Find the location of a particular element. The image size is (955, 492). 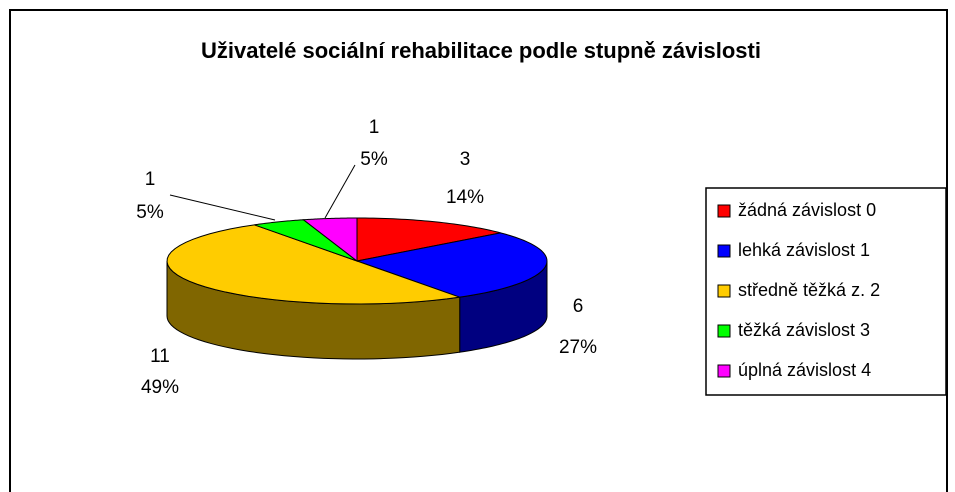

data-label: 6 is located at coordinates (578, 306).